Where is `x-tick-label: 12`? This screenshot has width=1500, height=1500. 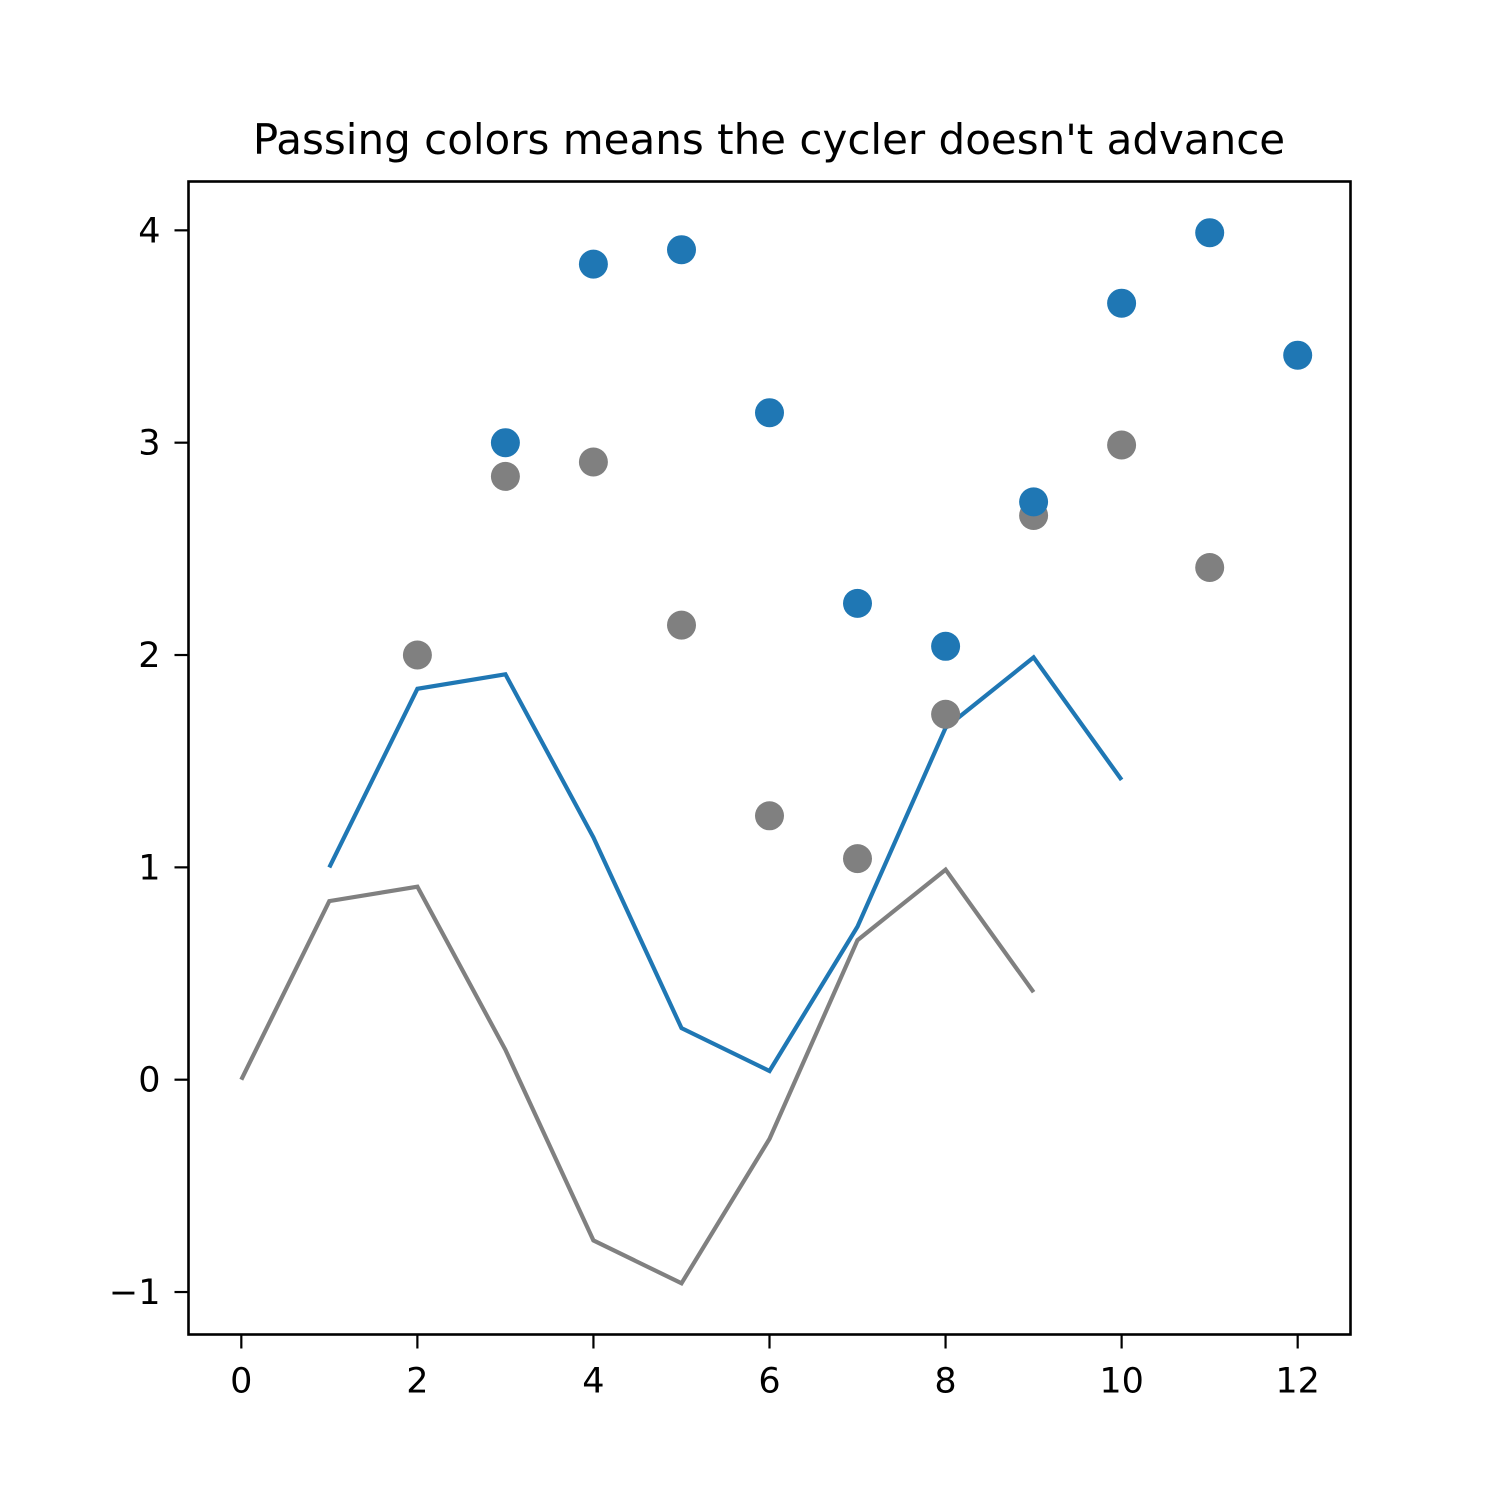
x-tick-label: 12 is located at coordinates (1297, 1382).